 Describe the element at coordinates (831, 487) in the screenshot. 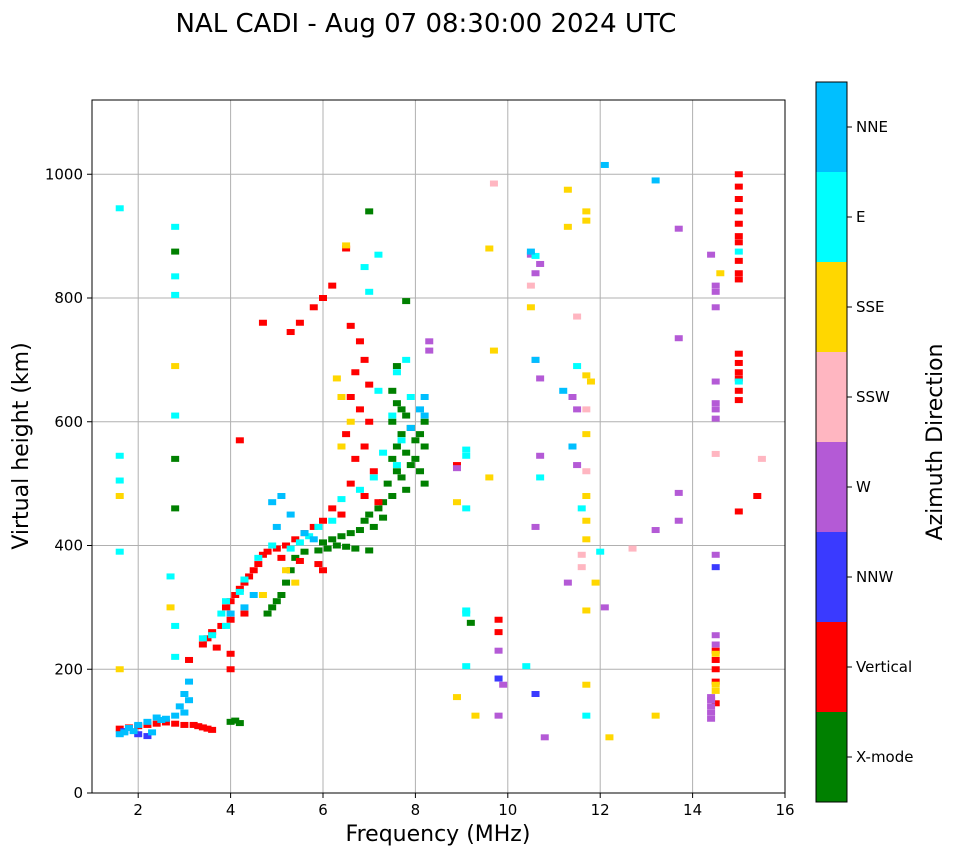

I see `colorbar-segment` at that location.